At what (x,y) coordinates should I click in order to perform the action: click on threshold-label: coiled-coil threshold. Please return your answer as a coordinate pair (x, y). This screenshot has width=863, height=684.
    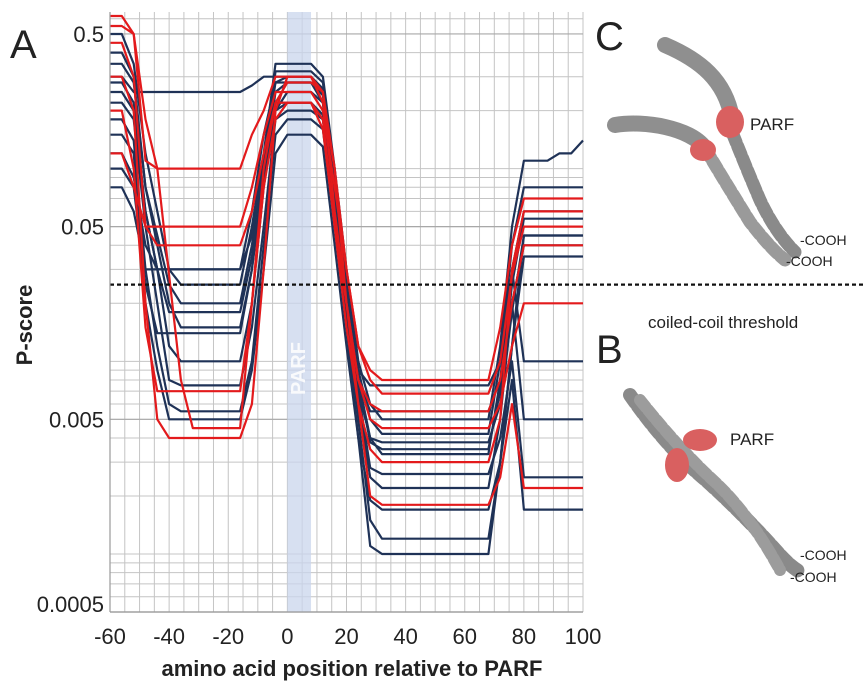
    Looking at the image, I should click on (723, 322).